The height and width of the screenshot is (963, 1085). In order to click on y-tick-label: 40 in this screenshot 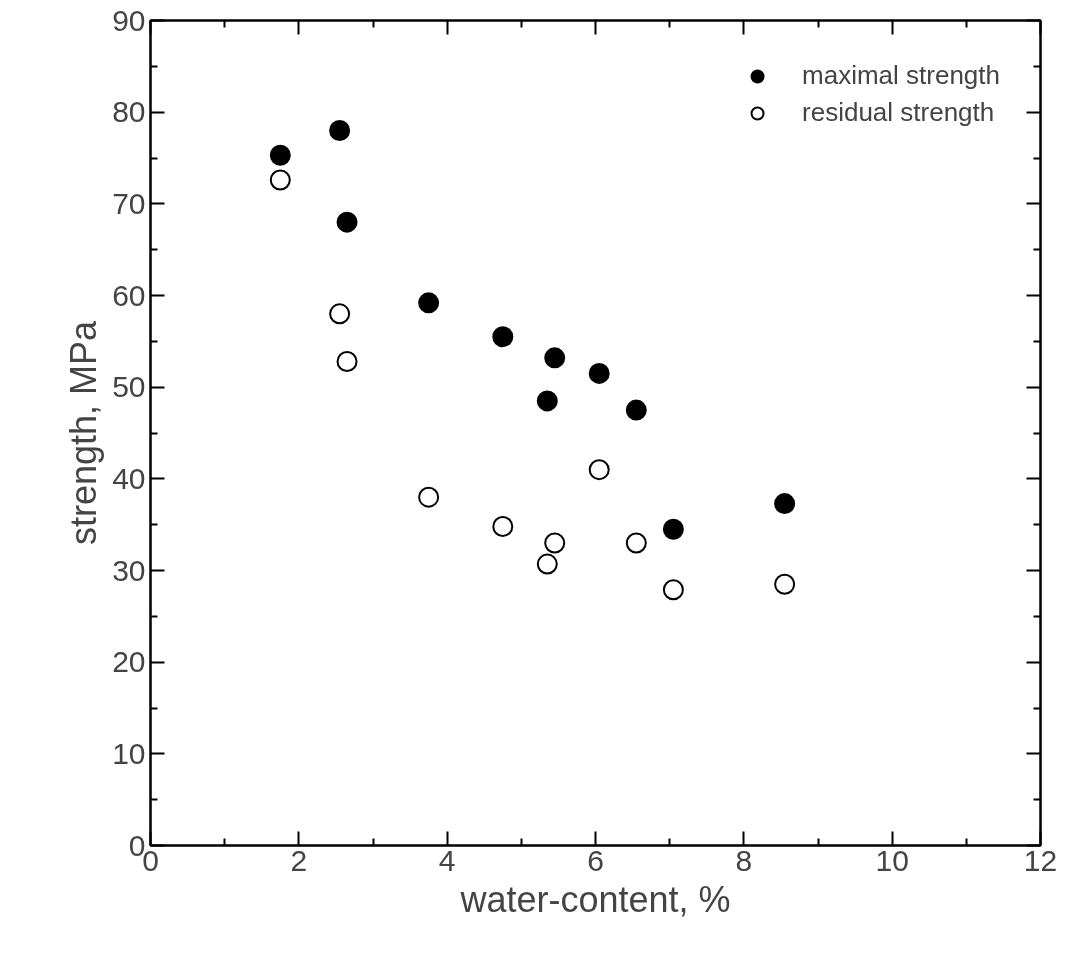, I will do `click(129, 478)`.